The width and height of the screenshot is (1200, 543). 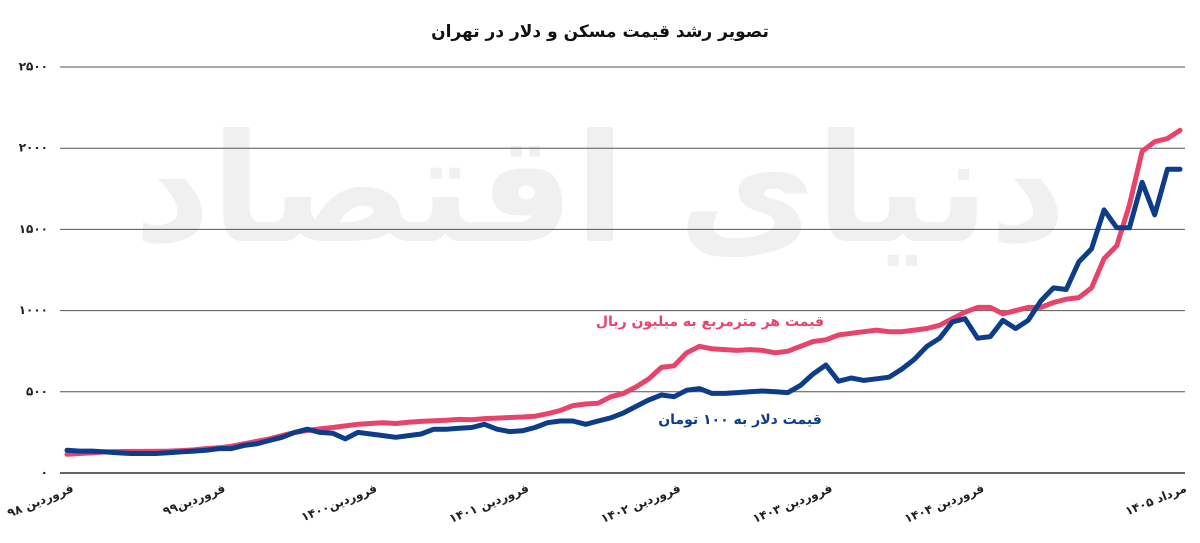 What do you see at coordinates (37, 391) in the screenshot?
I see `y-tick-label: ۵۰۰` at bounding box center [37, 391].